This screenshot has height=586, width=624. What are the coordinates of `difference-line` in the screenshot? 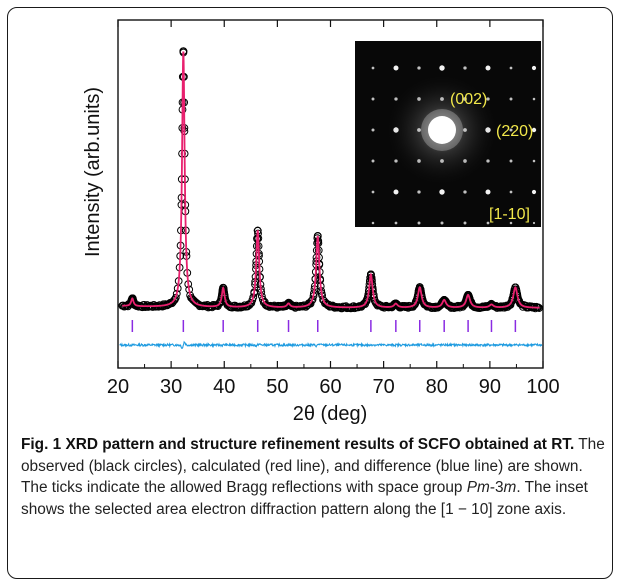 It's located at (331, 344).